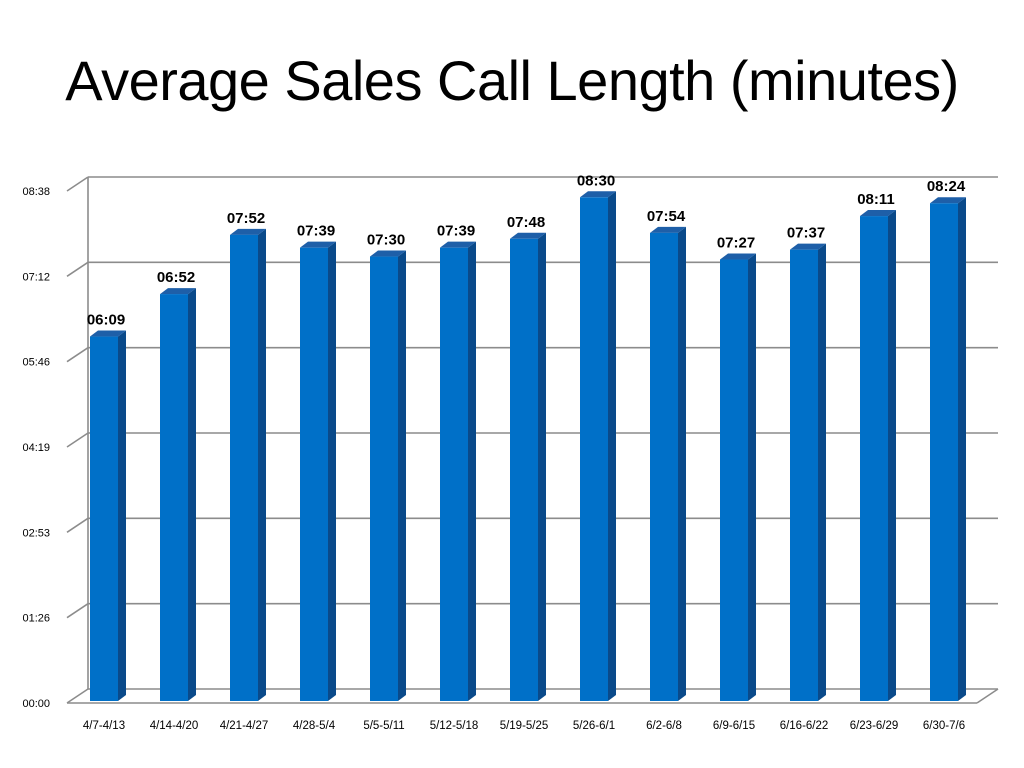 This screenshot has width=1024, height=768. Describe the element at coordinates (36, 192) in the screenshot. I see `y-tick-label: 08:38` at that location.